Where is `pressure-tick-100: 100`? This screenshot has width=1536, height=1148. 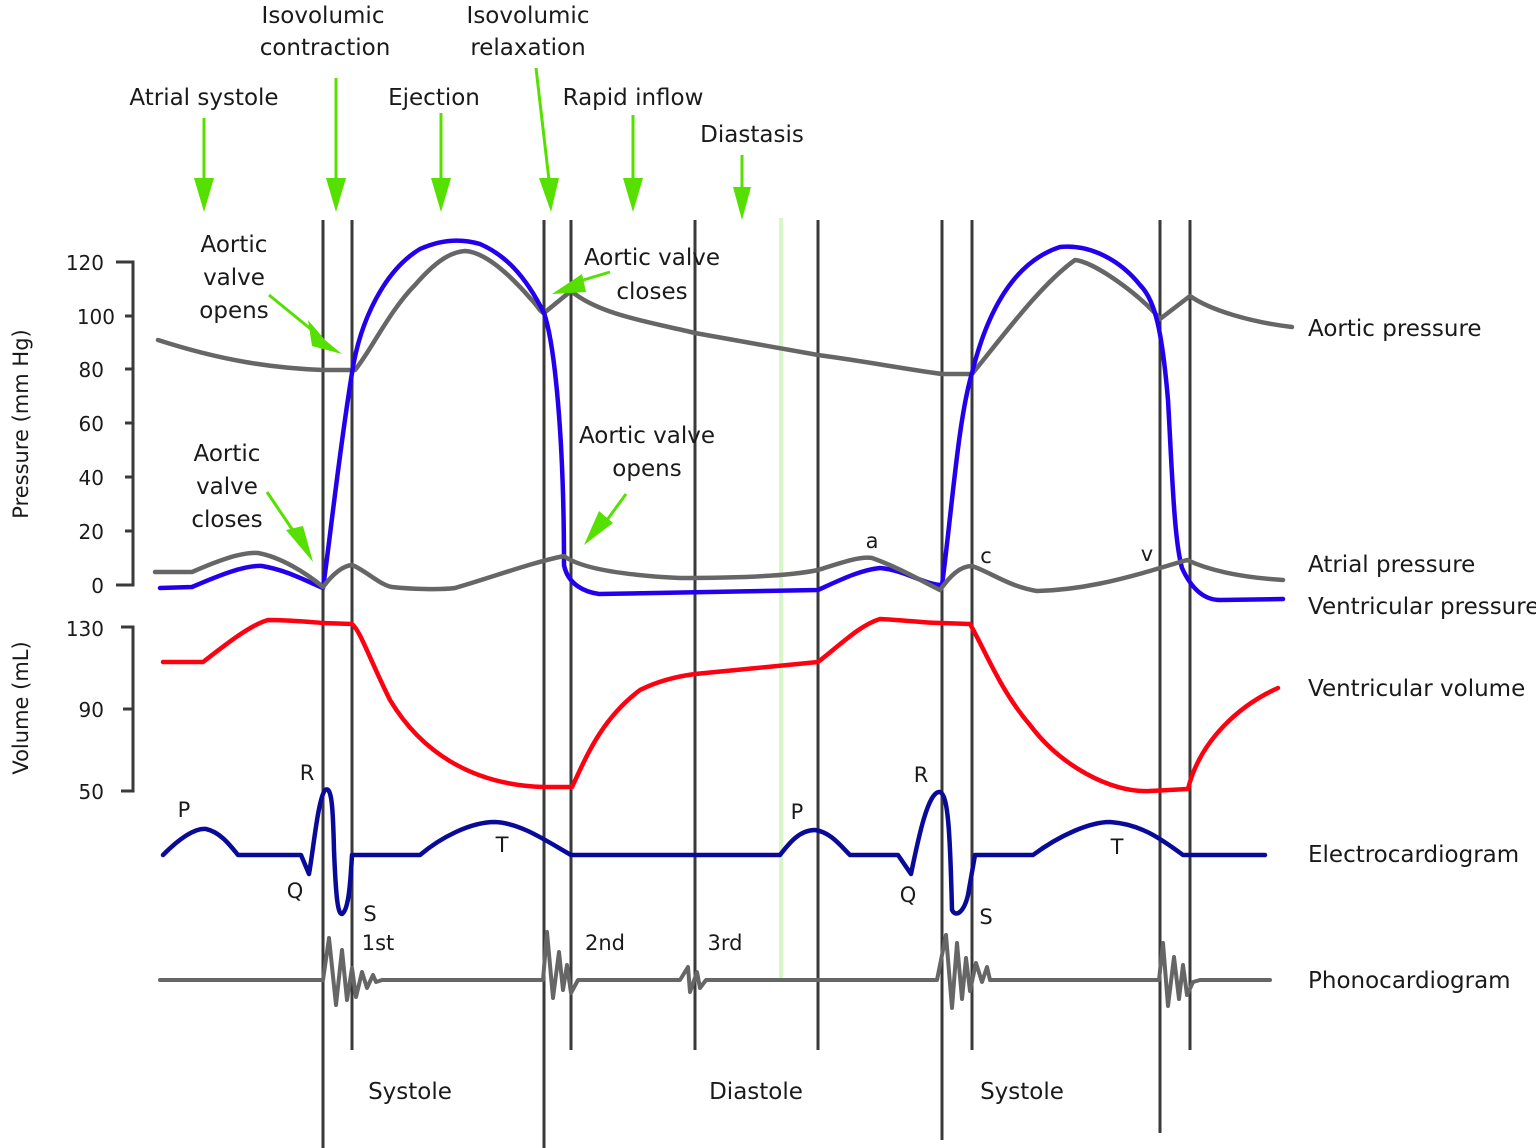 pressure-tick-100: 100 is located at coordinates (96, 317).